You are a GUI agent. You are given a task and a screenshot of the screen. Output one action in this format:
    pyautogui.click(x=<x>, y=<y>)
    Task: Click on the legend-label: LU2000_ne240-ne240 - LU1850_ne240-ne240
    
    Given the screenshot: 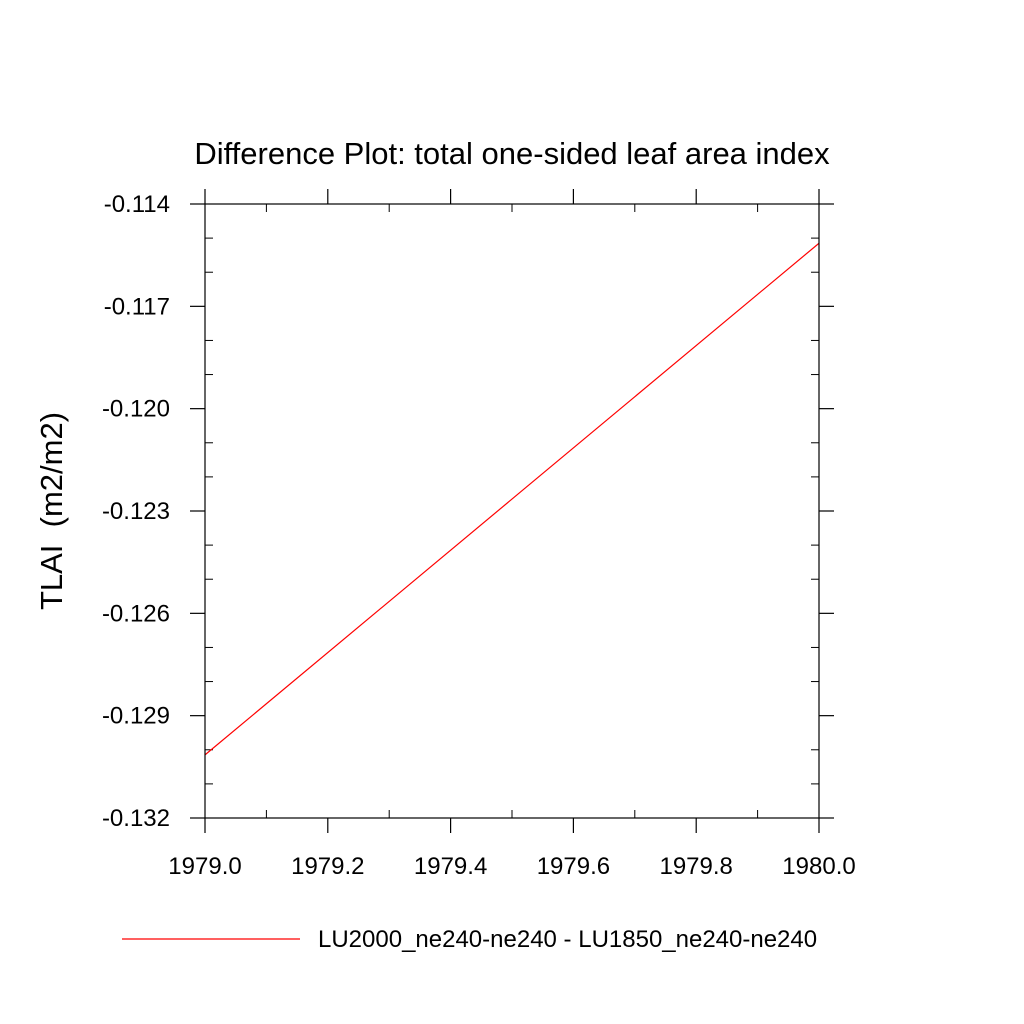 What is the action you would take?
    pyautogui.click(x=567, y=939)
    